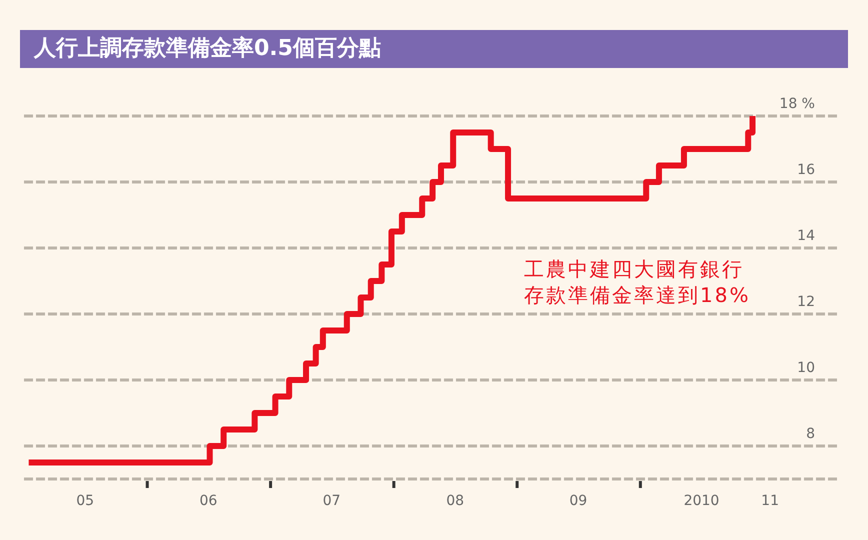  Describe the element at coordinates (434, 49) in the screenshot. I see `chart-title: 人行上調存款準備金率0.5個百分點` at that location.